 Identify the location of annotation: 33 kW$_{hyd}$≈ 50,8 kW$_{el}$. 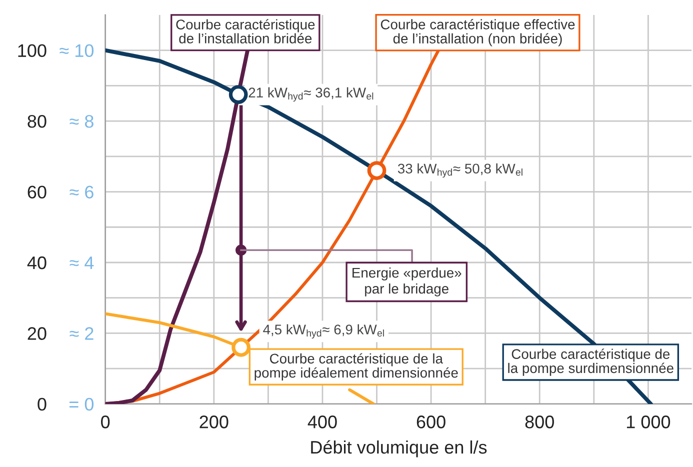
(460, 170).